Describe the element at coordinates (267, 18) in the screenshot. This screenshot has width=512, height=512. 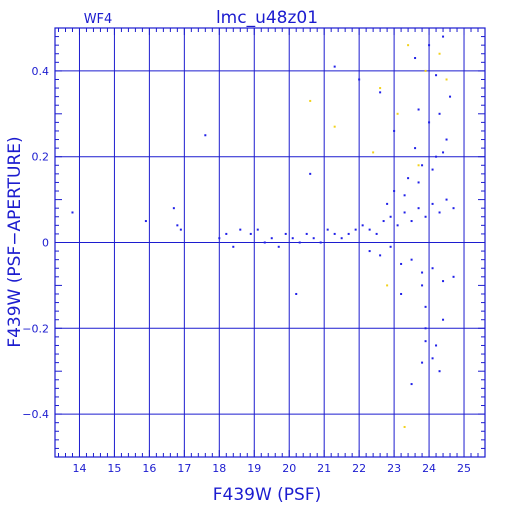
I see `chart-title: lmc_u48z01` at that location.